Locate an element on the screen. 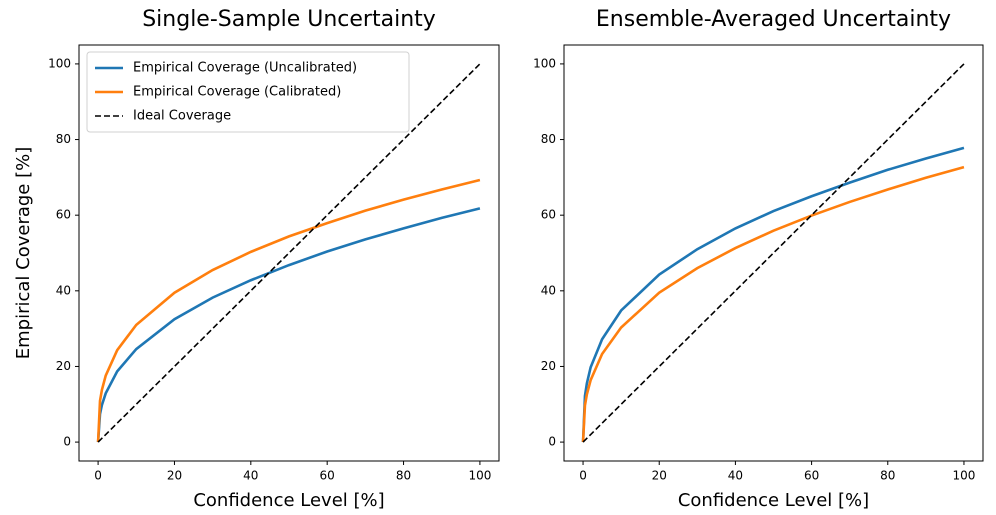  legend-box is located at coordinates (248, 92).